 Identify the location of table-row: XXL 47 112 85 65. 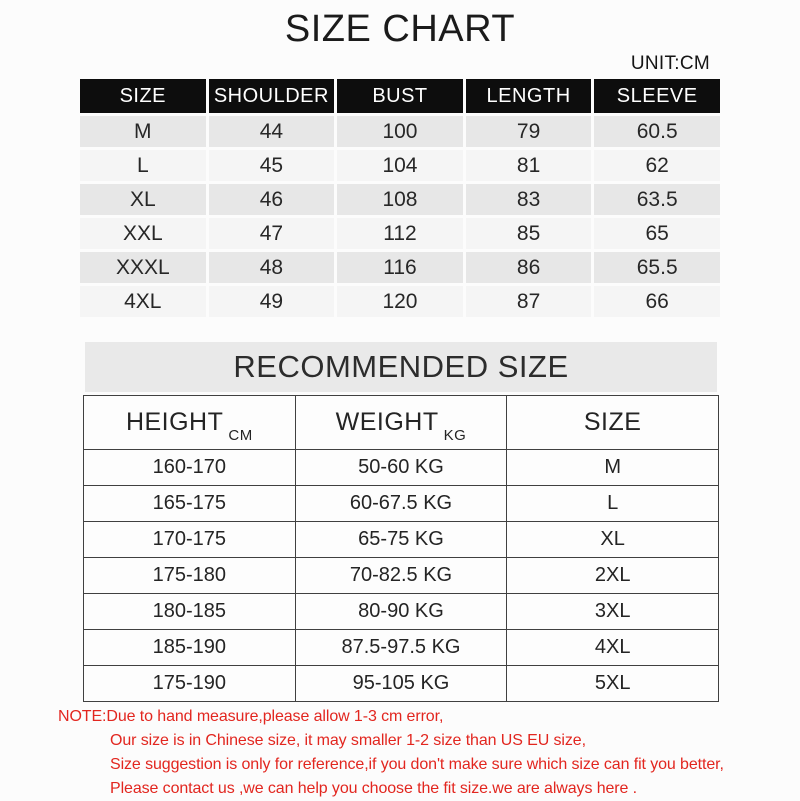
(400, 233).